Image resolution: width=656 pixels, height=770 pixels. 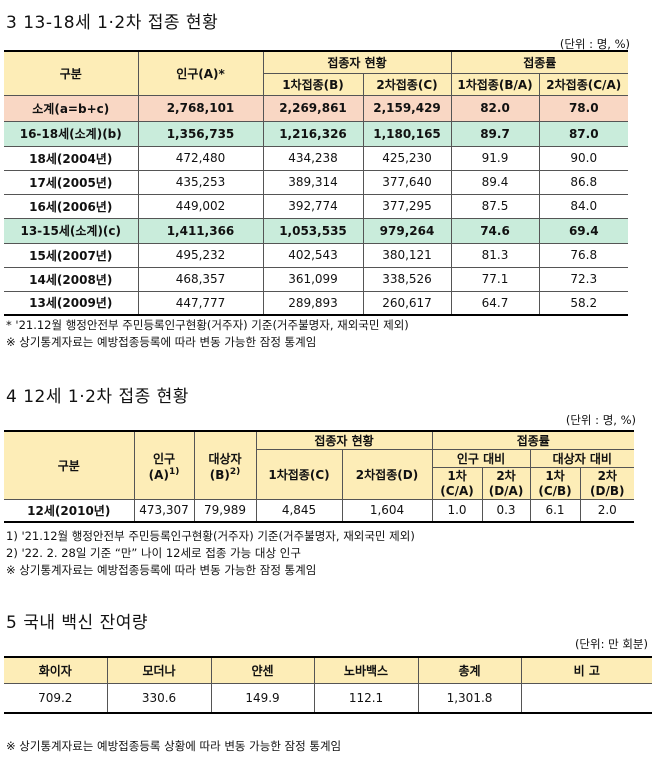 I want to click on rate-c-a-cell: 1.0, so click(x=457, y=510).